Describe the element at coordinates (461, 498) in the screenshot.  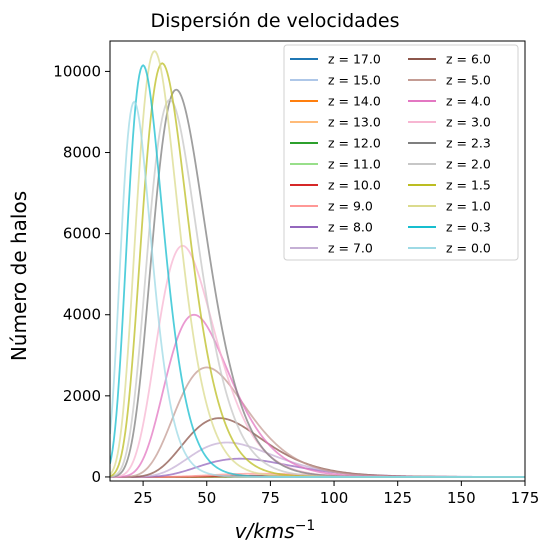
I see `x-tick-label: 150` at that location.